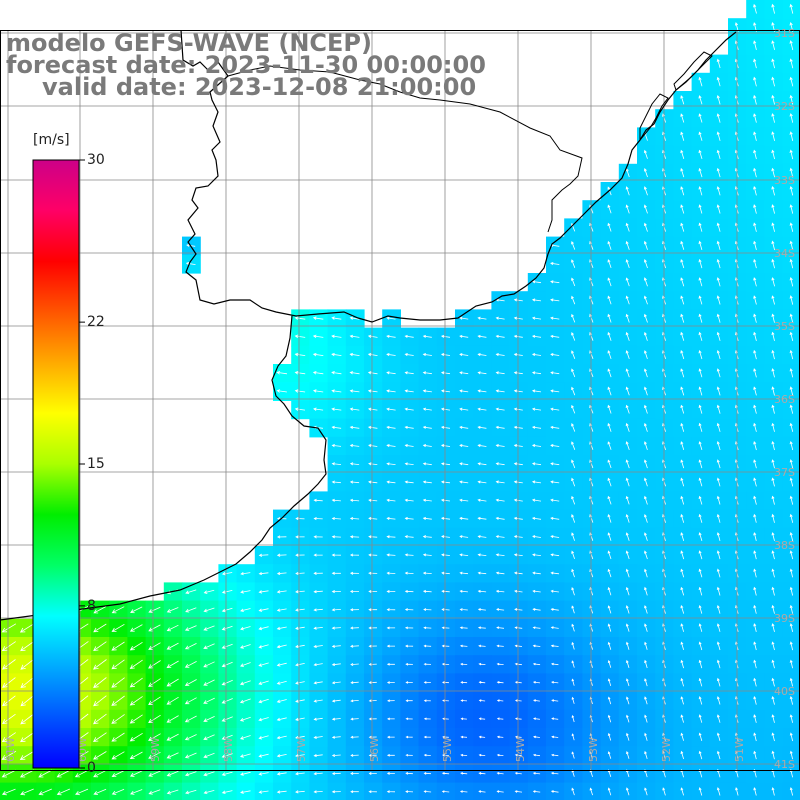  Describe the element at coordinates (784, 764) in the screenshot. I see `latitude-label: 41S` at that location.